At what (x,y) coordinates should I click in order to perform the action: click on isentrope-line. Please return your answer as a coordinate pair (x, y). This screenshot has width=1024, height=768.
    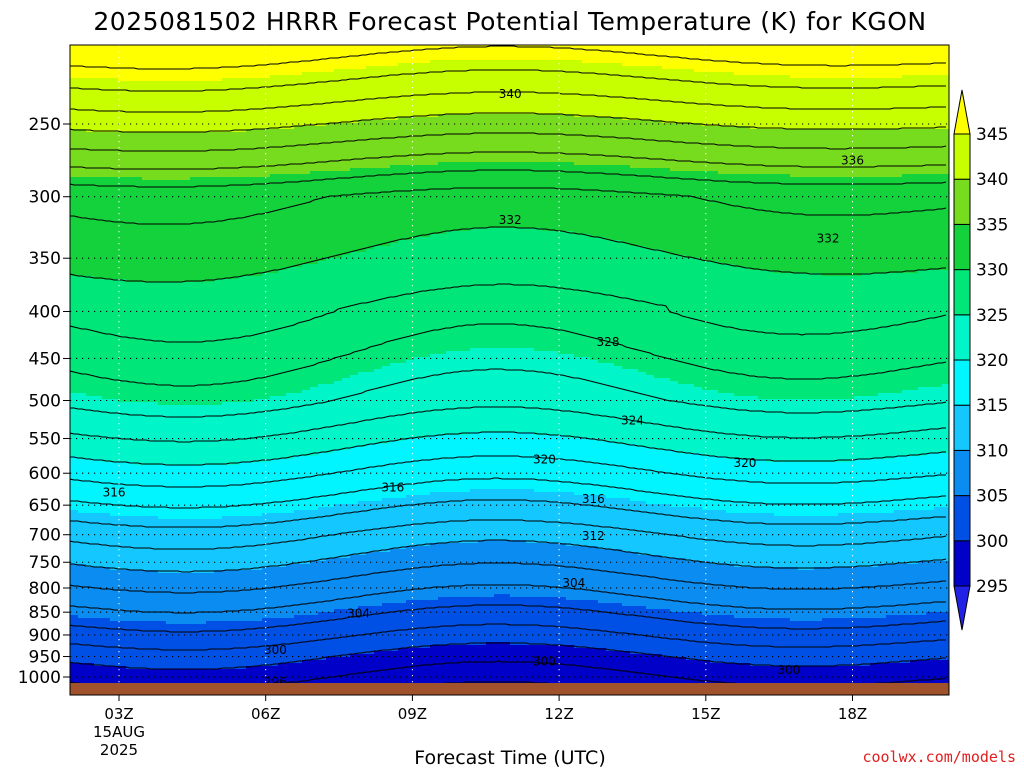
    Looking at the image, I should click on (508, 102).